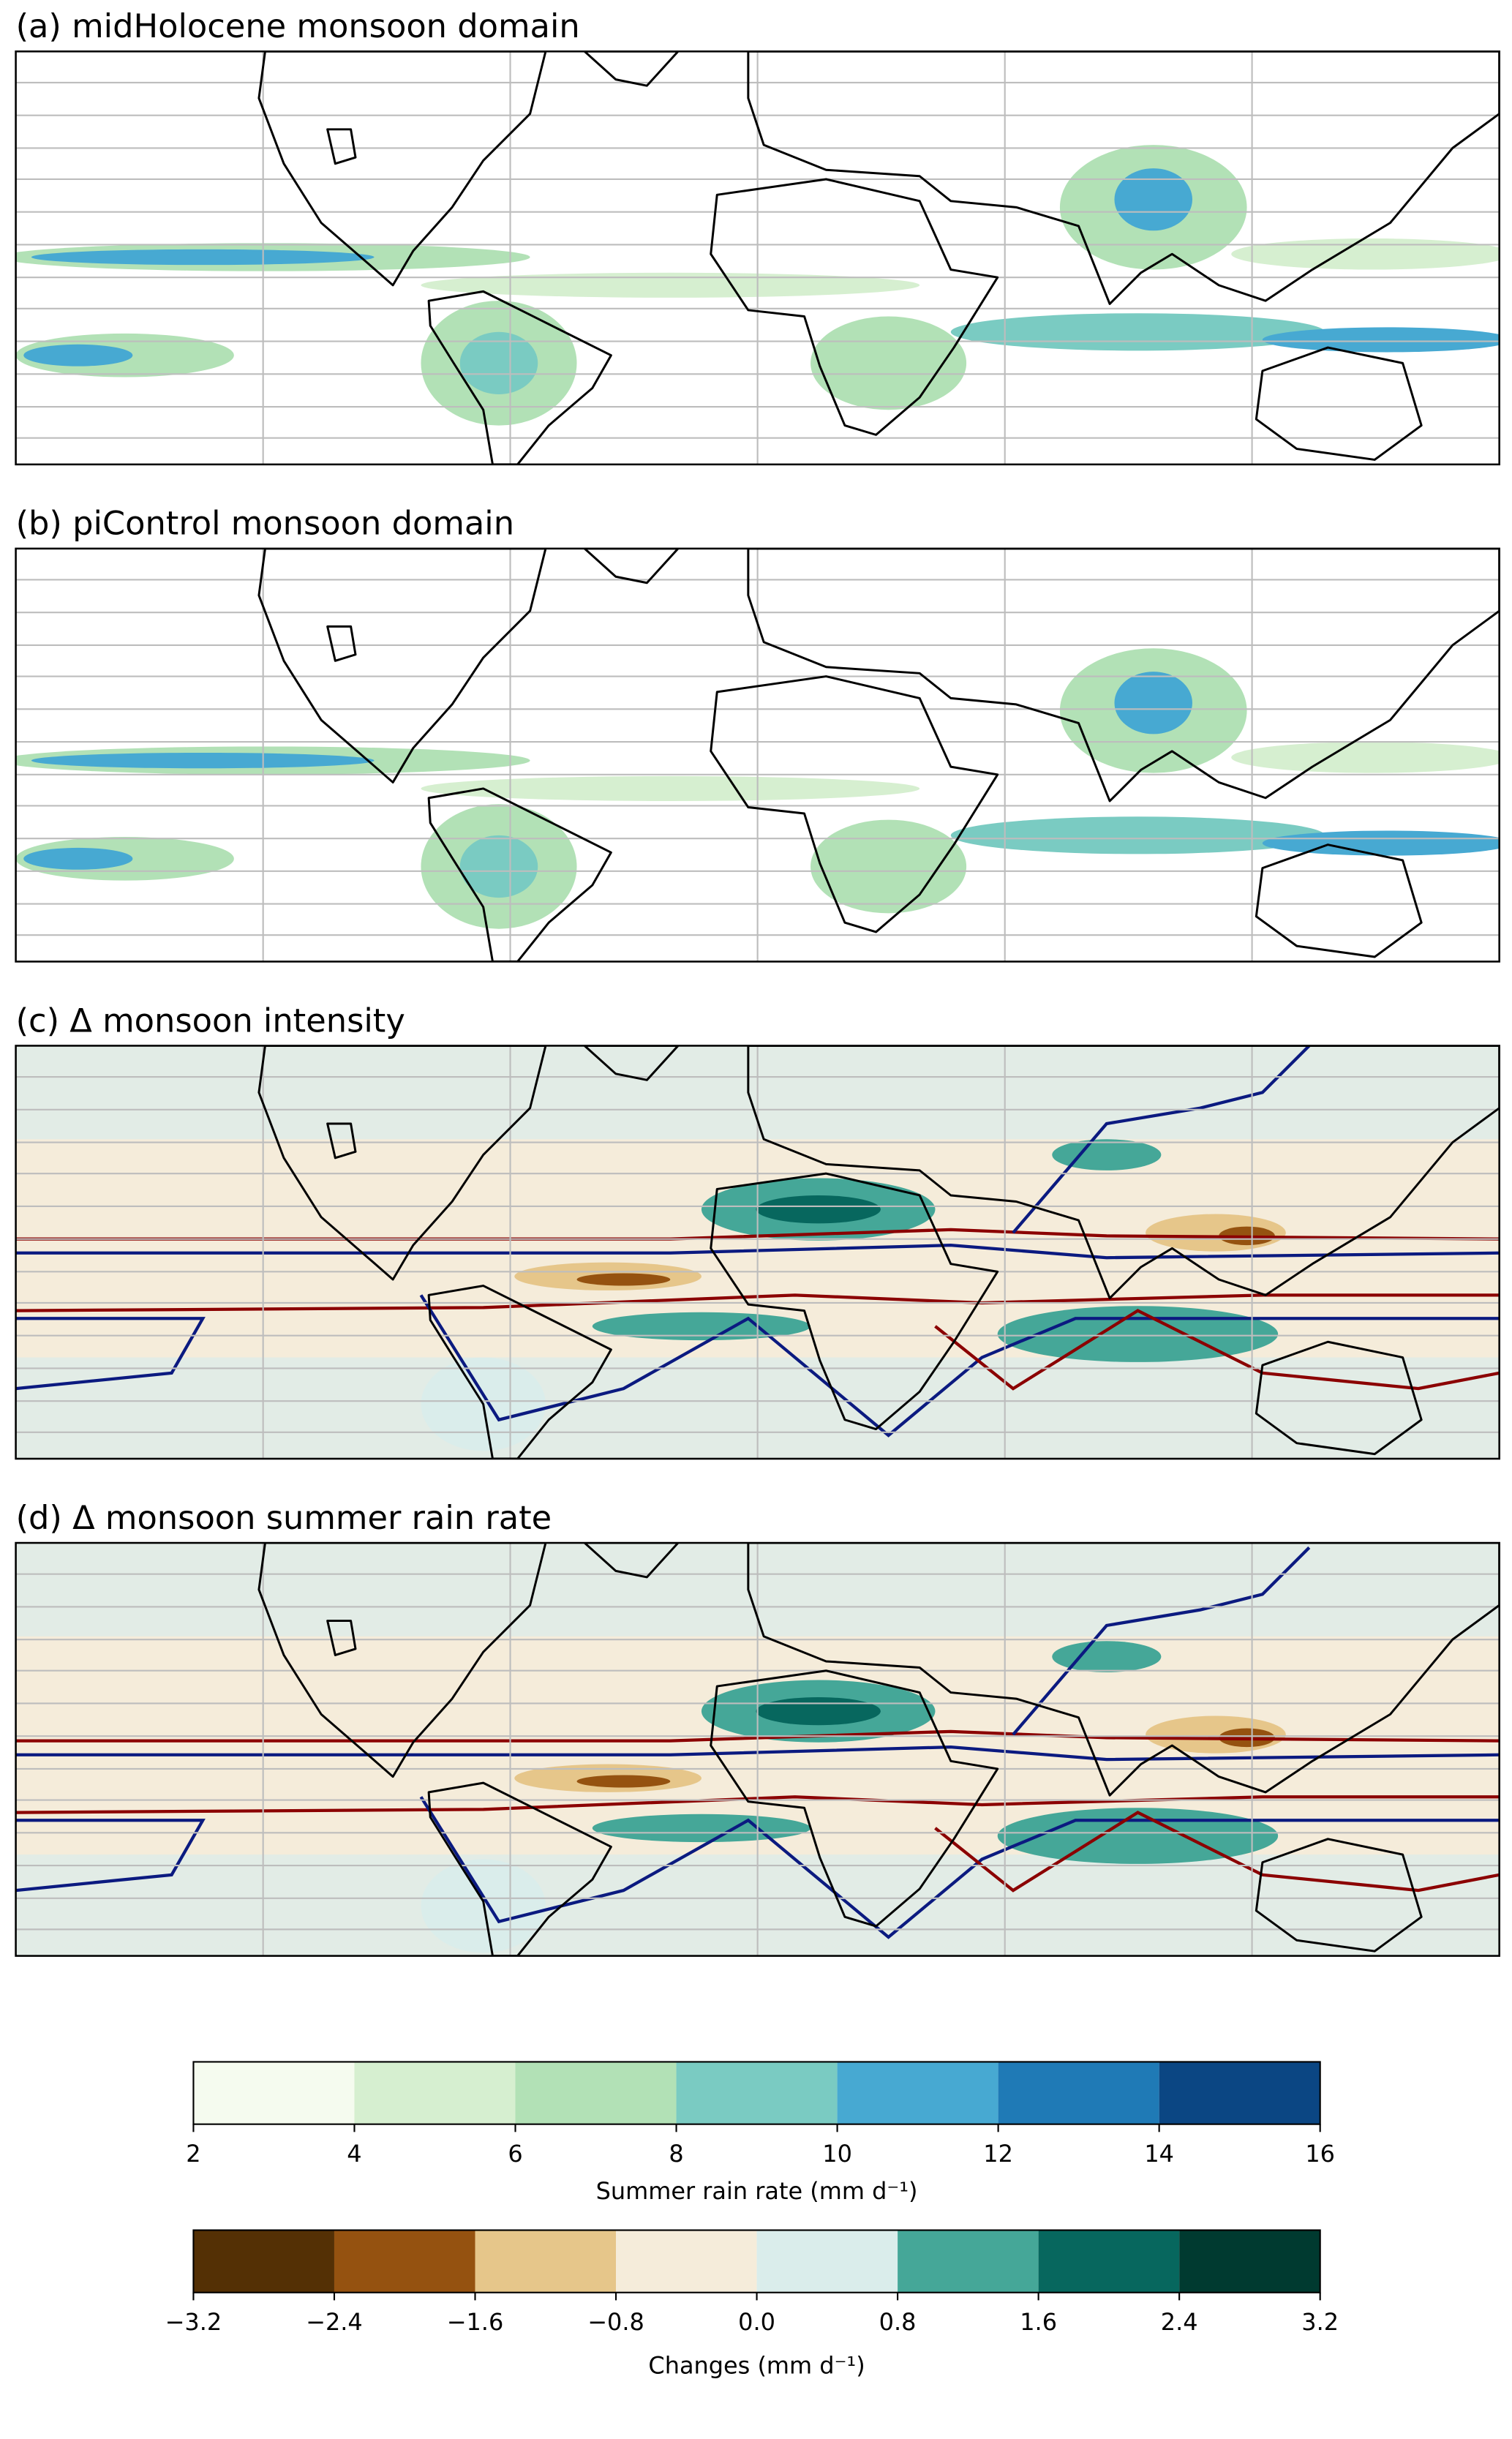  Describe the element at coordinates (194, 2322) in the screenshot. I see `colorbar-tick-label: −3.2` at that location.